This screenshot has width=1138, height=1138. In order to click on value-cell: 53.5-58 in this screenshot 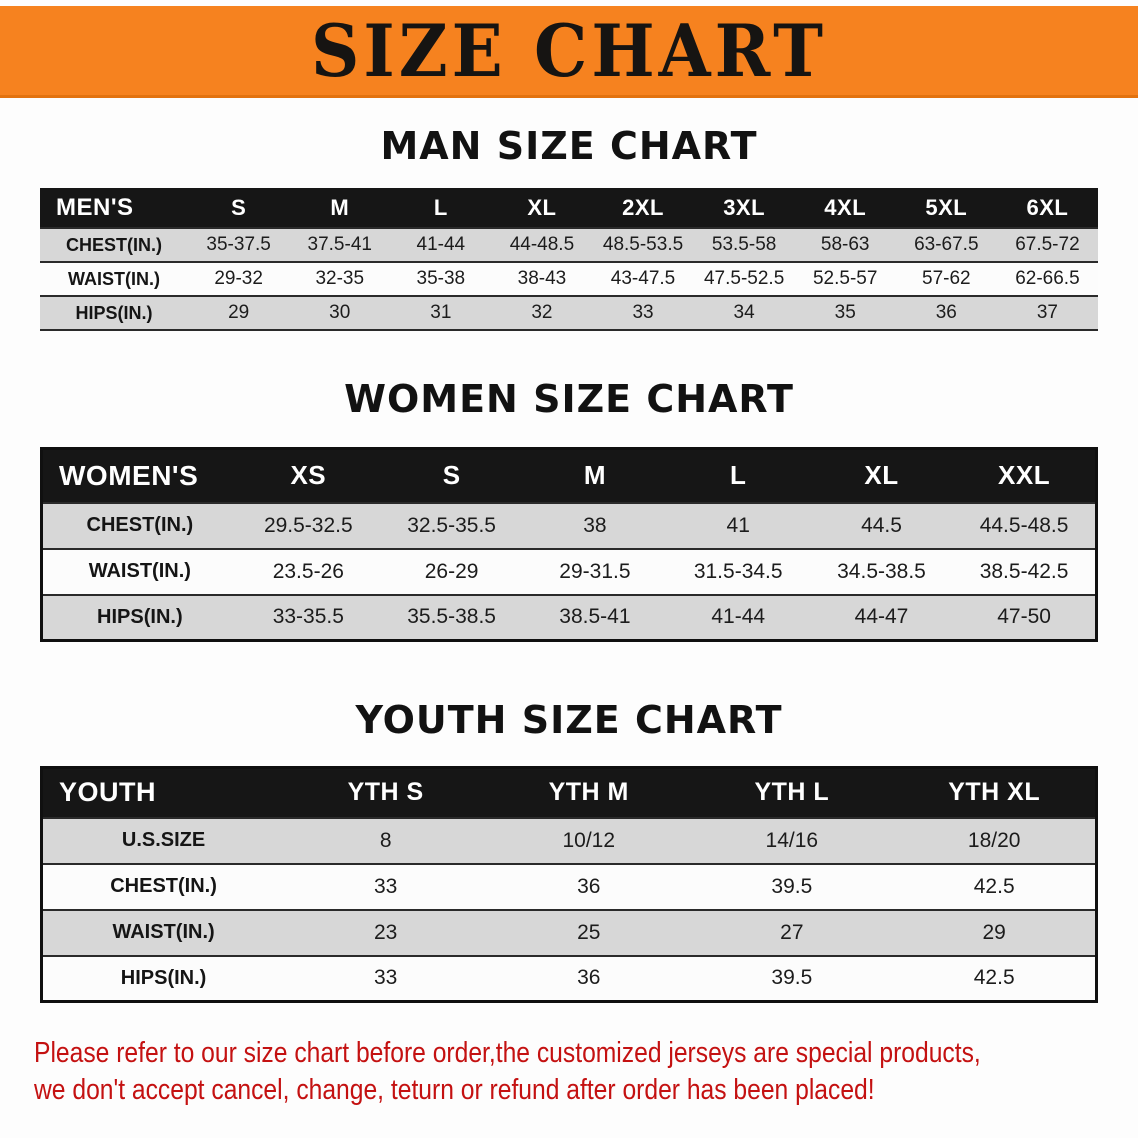, I will do `click(744, 244)`.